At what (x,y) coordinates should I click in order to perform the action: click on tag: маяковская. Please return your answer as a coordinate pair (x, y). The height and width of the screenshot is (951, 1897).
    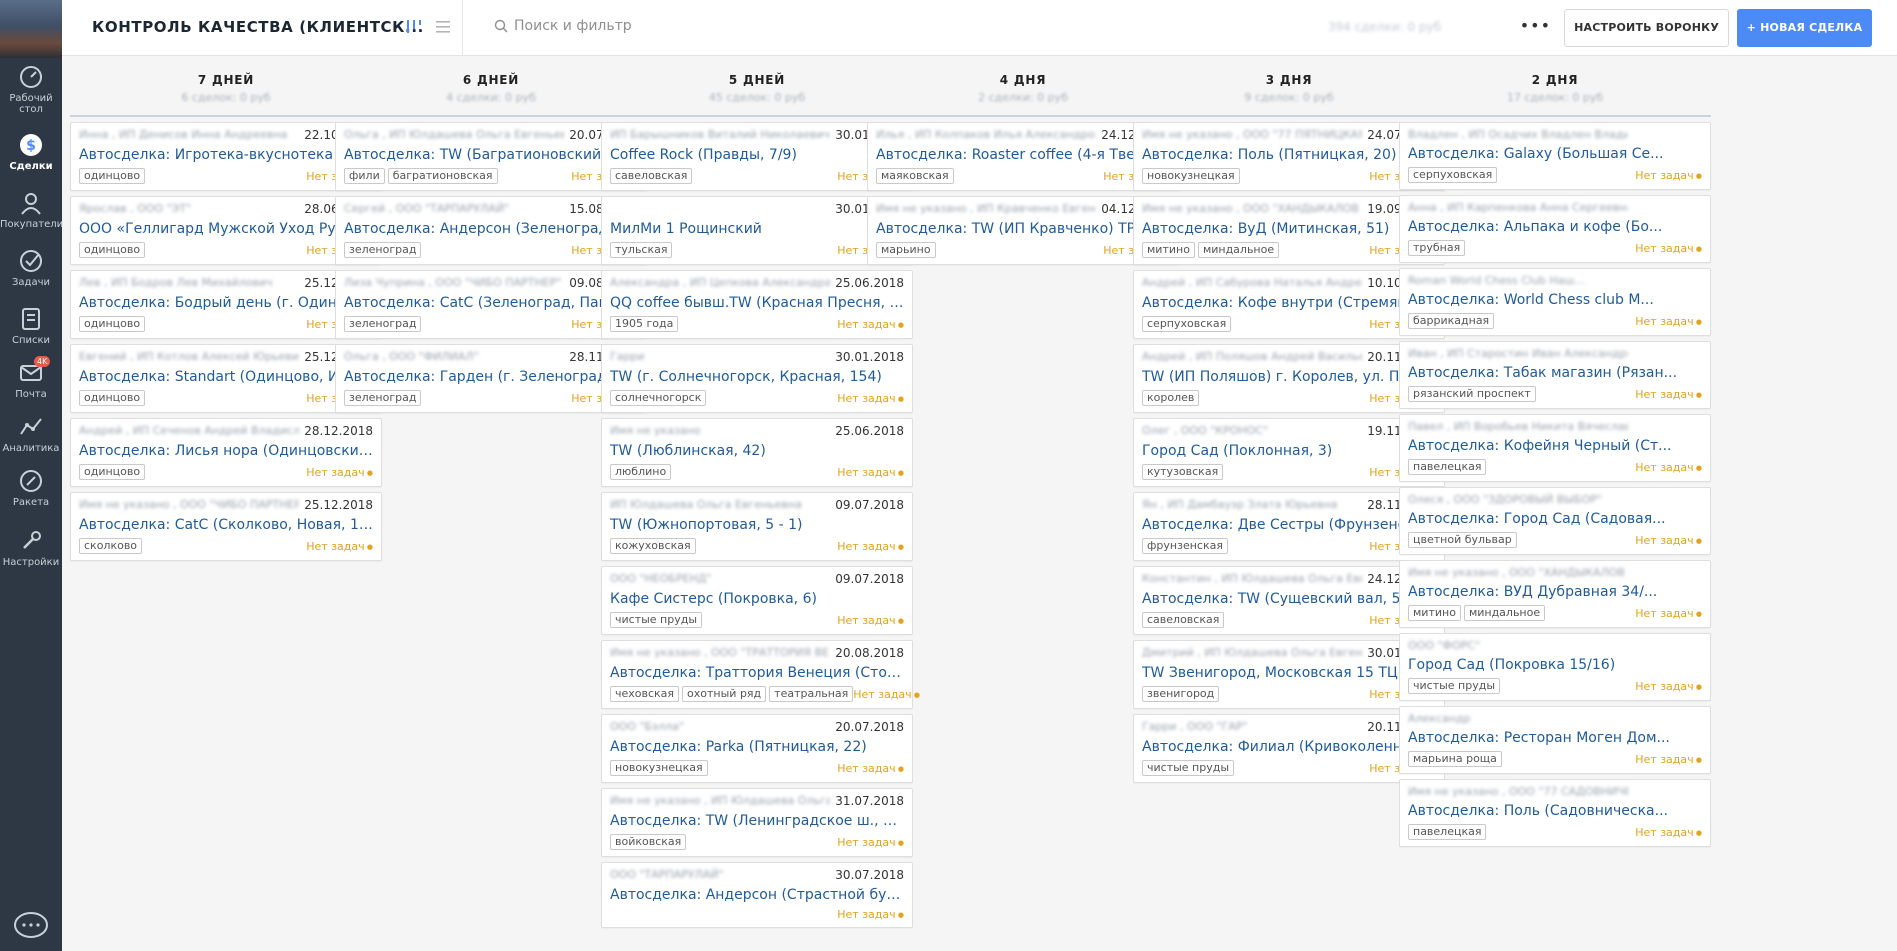
    Looking at the image, I should click on (915, 176).